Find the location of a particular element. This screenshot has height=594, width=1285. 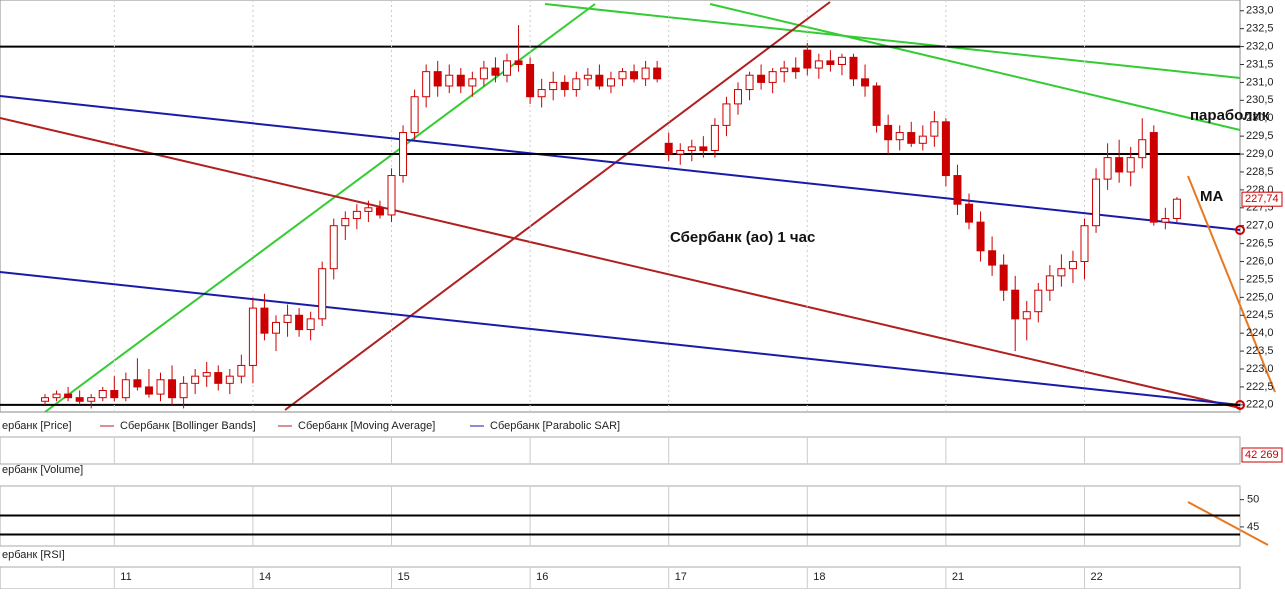

rsi-tick-label: 45 is located at coordinates (1253, 527).